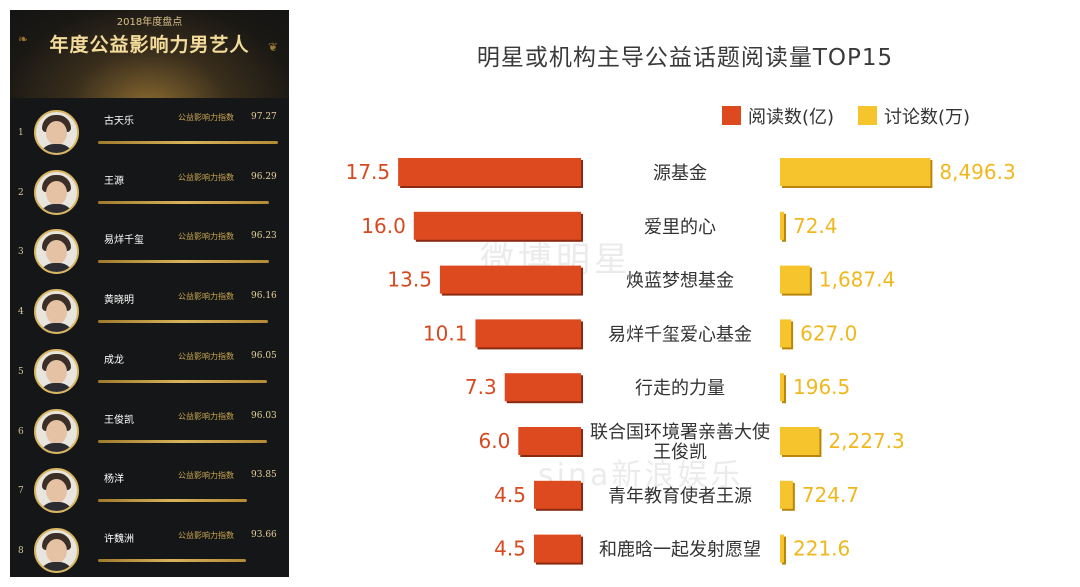  What do you see at coordinates (445, 333) in the screenshot?
I see `data-label-reads: 10.1` at bounding box center [445, 333].